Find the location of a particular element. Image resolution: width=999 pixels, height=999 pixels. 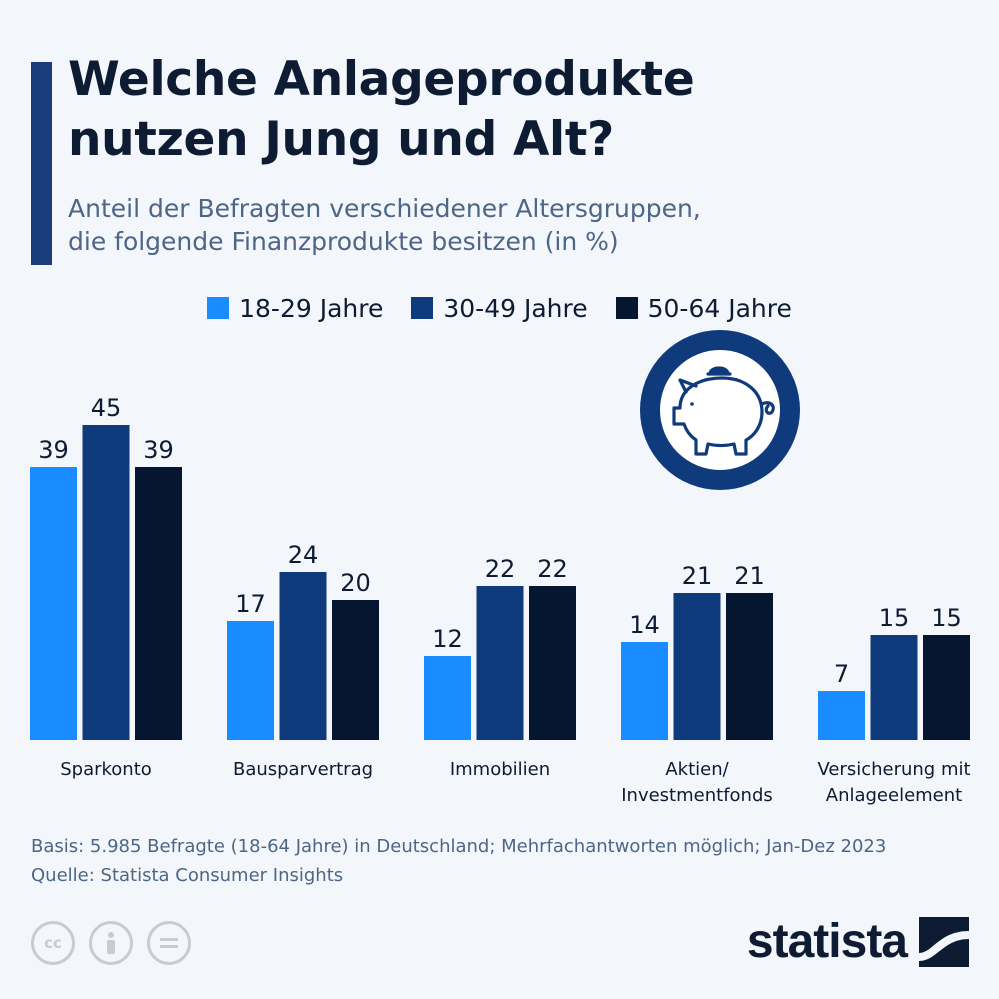

equals-glyph-icon is located at coordinates (169, 943).